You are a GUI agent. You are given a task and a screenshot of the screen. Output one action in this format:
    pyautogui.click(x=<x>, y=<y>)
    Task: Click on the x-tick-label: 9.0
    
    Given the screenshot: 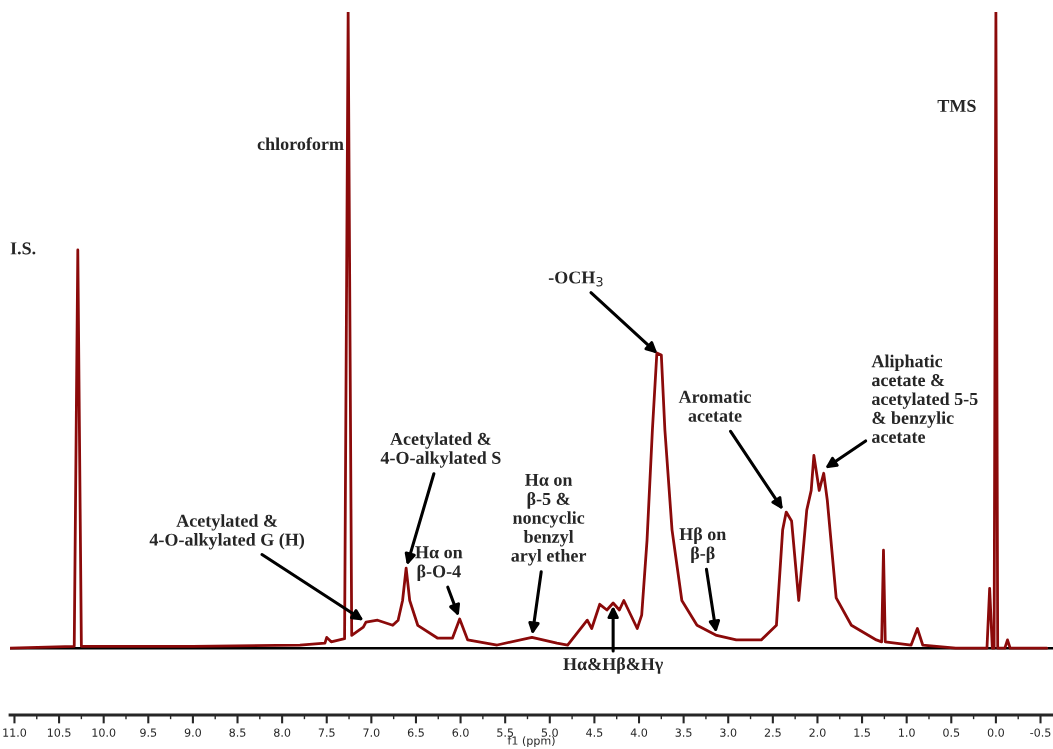 What is the action you would take?
    pyautogui.click(x=192, y=732)
    